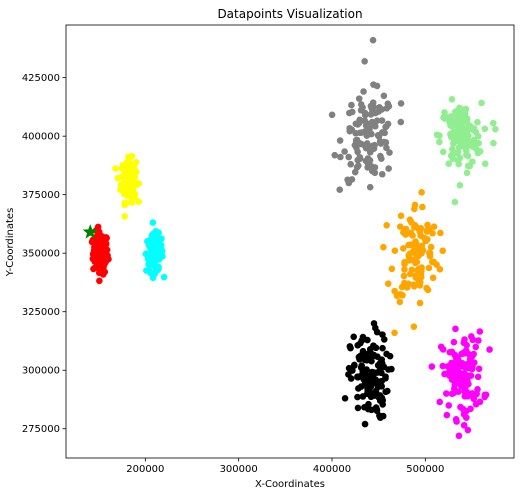 The width and height of the screenshot is (520, 496). What do you see at coordinates (41, 78) in the screenshot?
I see `y-tick-label: 425000` at bounding box center [41, 78].